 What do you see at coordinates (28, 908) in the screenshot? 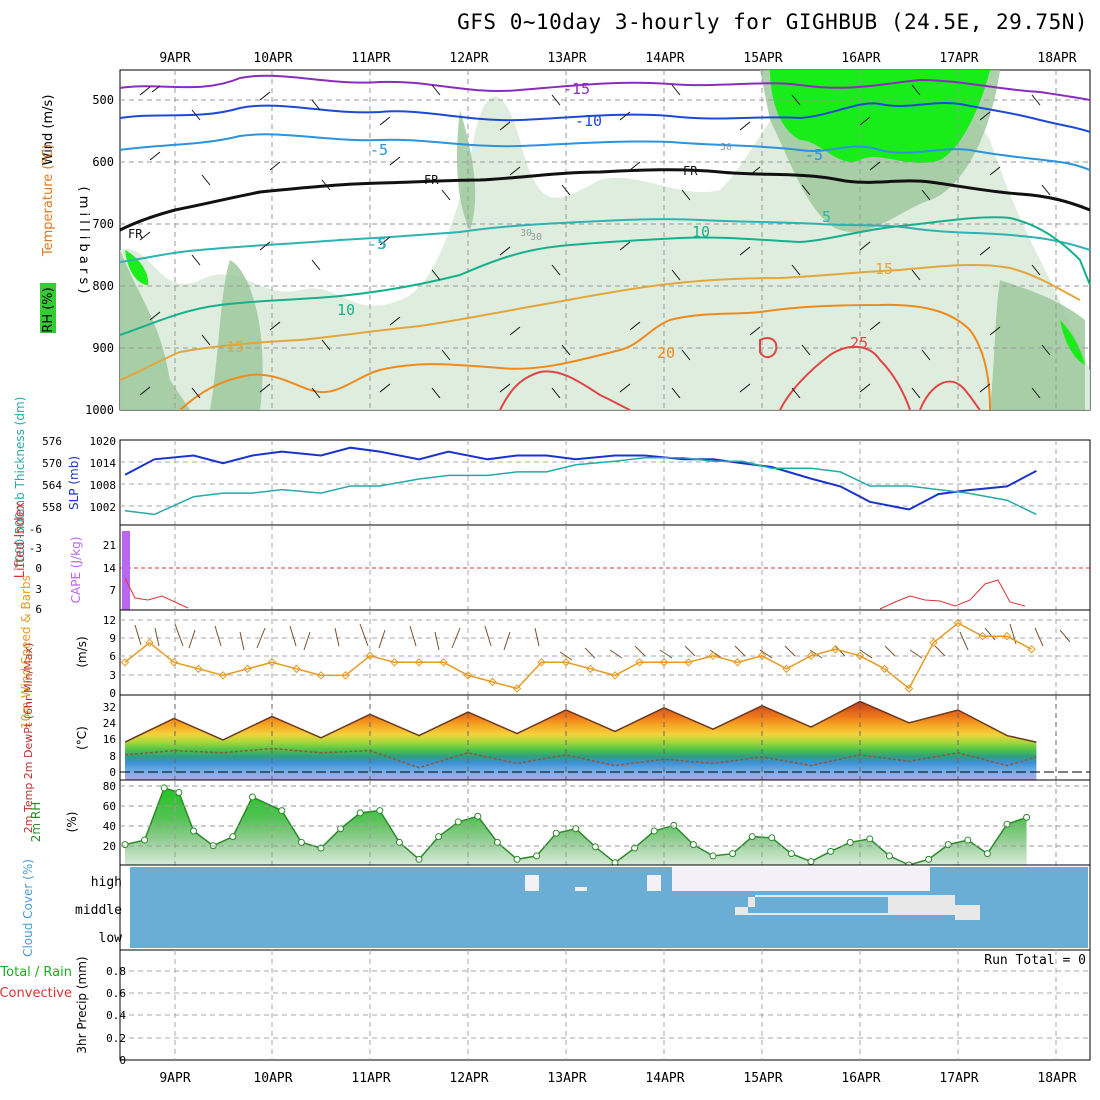
I see `cloud-axis-label: Cloud Cover (%)` at bounding box center [28, 908].